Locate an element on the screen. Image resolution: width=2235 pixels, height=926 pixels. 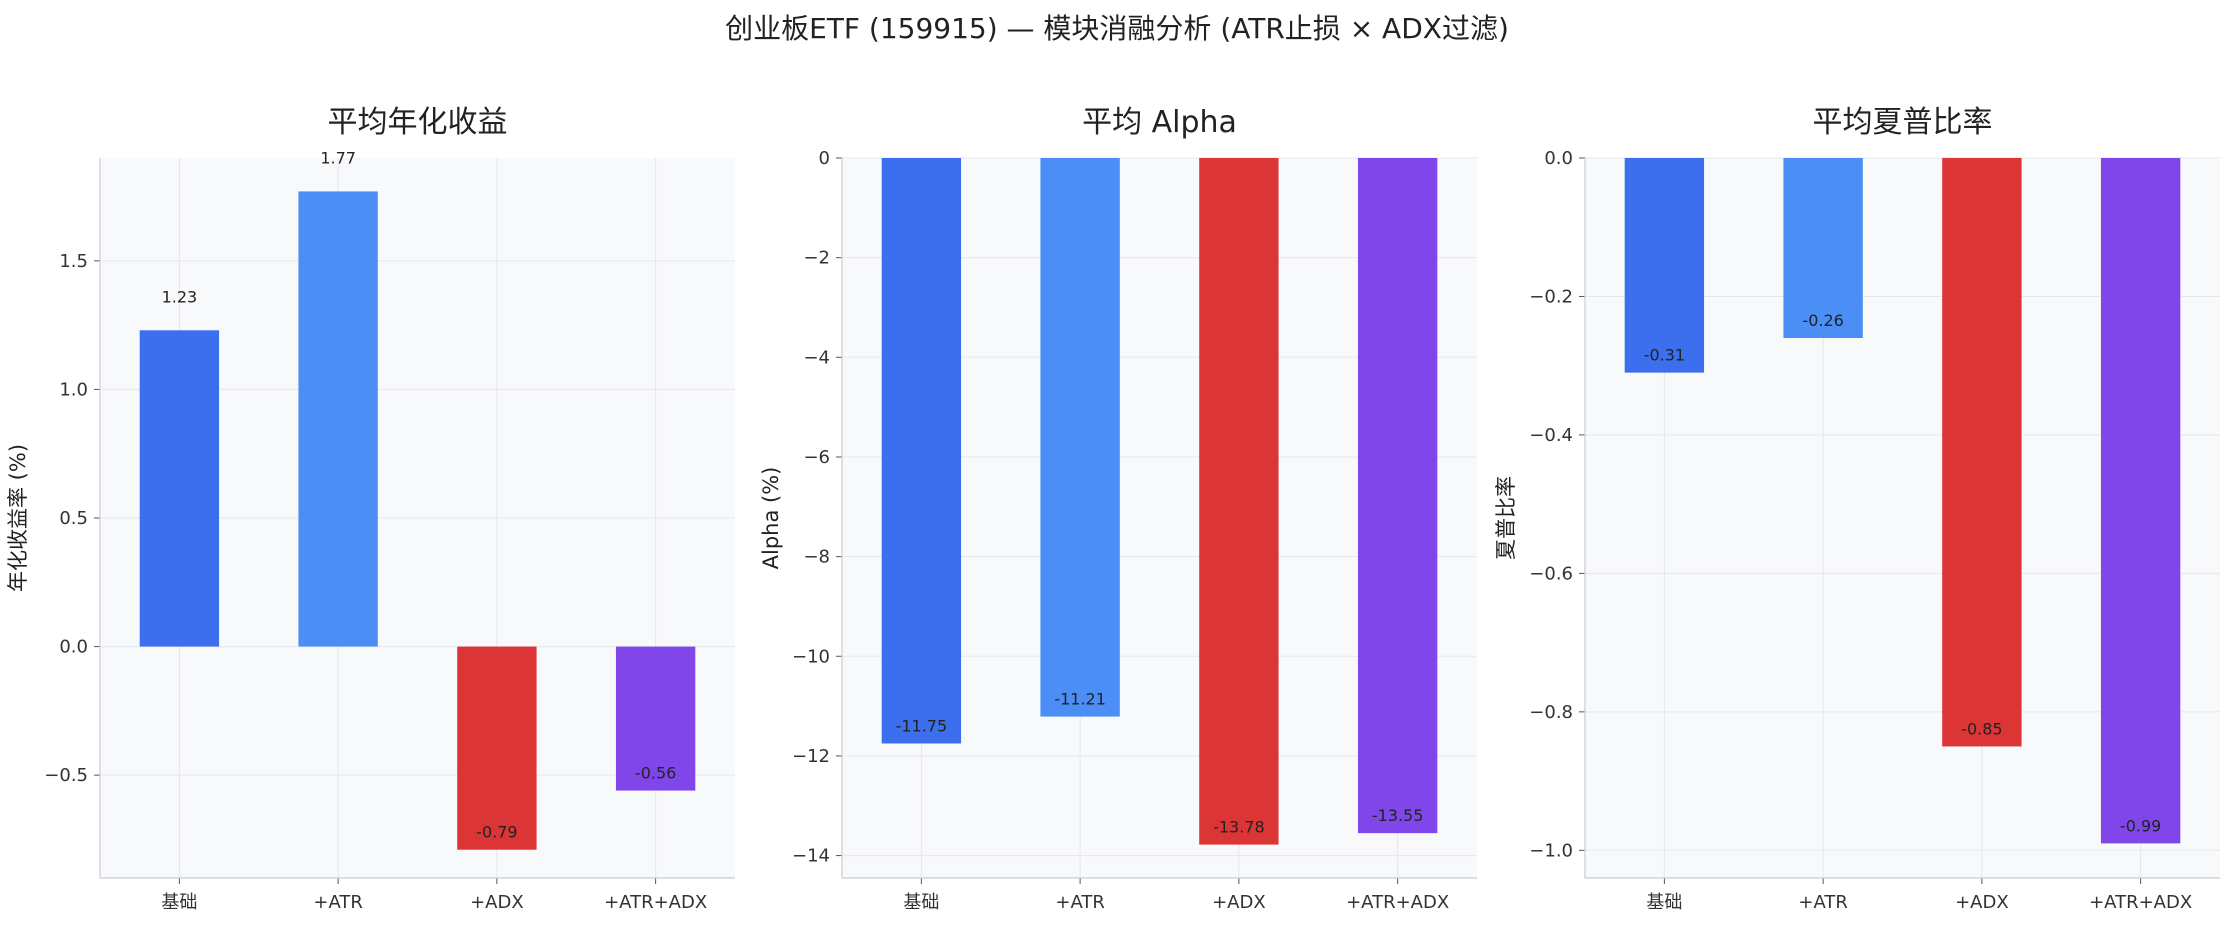
y-axis-label: Alpha (%) is located at coordinates (771, 518).